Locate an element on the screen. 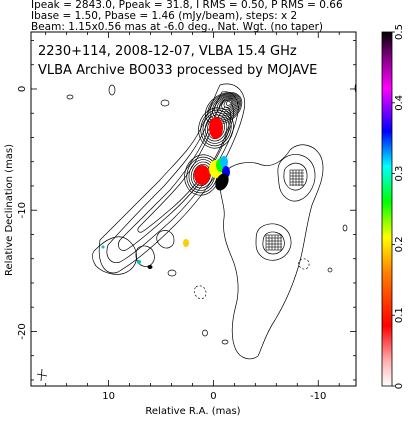  beam-marker is located at coordinates (42, 375).